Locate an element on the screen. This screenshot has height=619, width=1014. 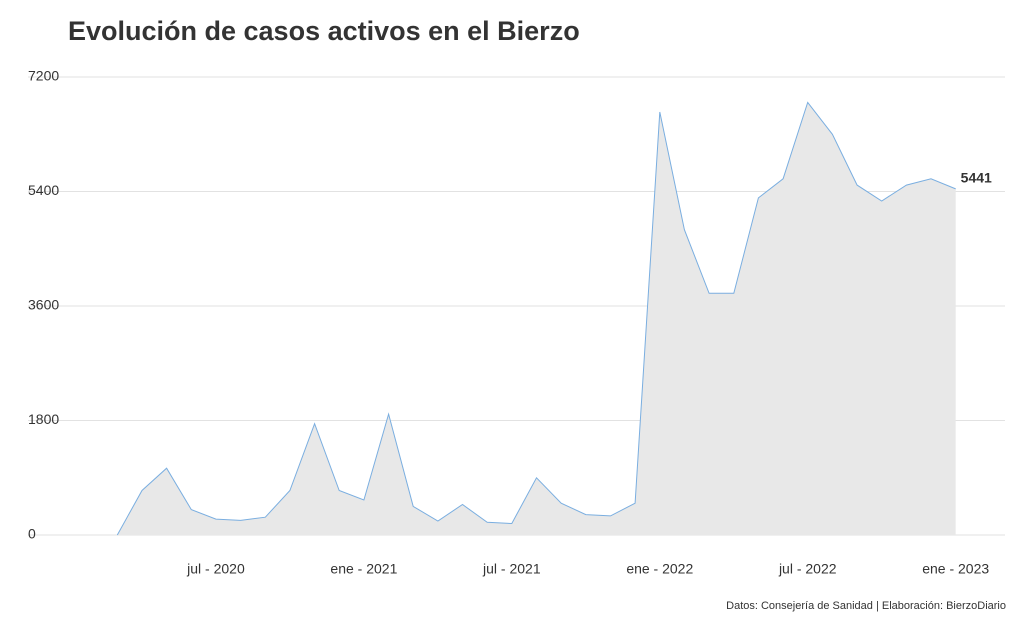
value-label: 5441 is located at coordinates (976, 178).